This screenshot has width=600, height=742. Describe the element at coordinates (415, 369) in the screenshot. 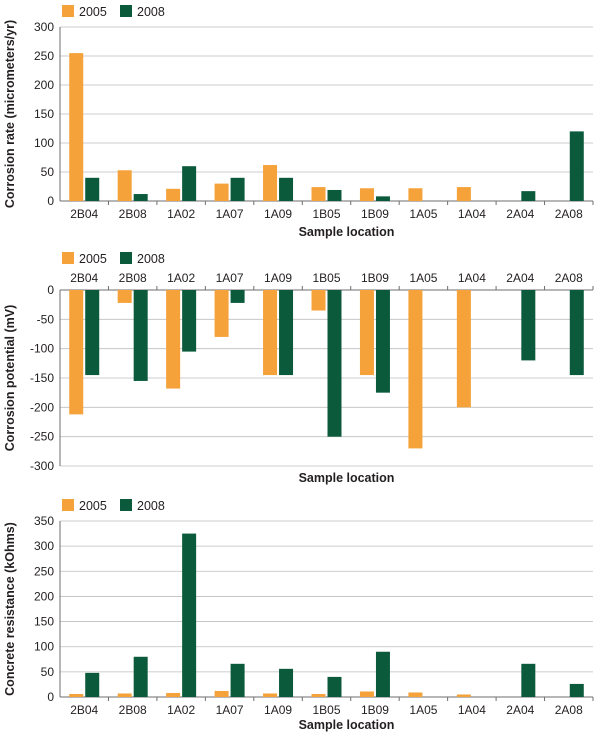

I see `bar-2005-1A05` at that location.